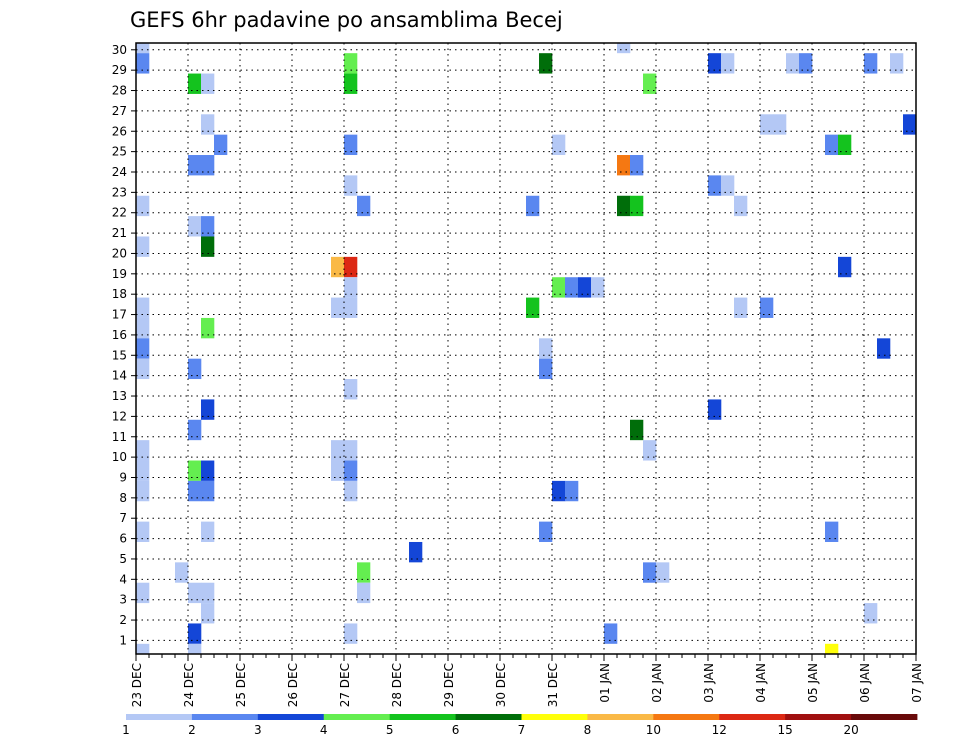  What do you see at coordinates (719, 730) in the screenshot?
I see `colorbar-label: 12` at bounding box center [719, 730].